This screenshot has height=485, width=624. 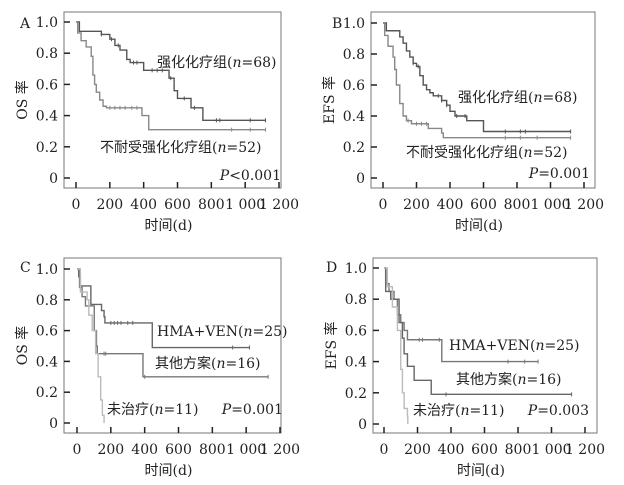 I want to click on panel-letter: D, so click(x=331, y=268).